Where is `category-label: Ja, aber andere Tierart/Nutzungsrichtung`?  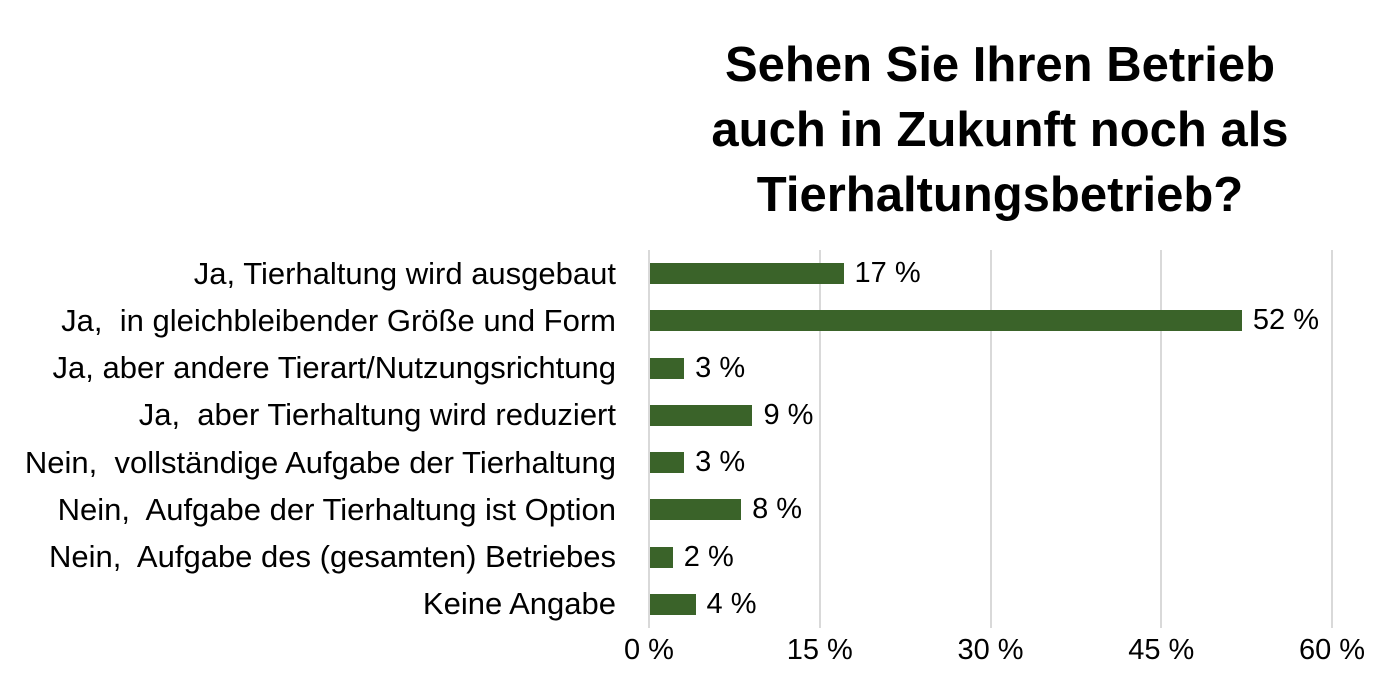
category-label: Ja, aber andere Tierart/Nutzungsrichtung is located at coordinates (334, 368).